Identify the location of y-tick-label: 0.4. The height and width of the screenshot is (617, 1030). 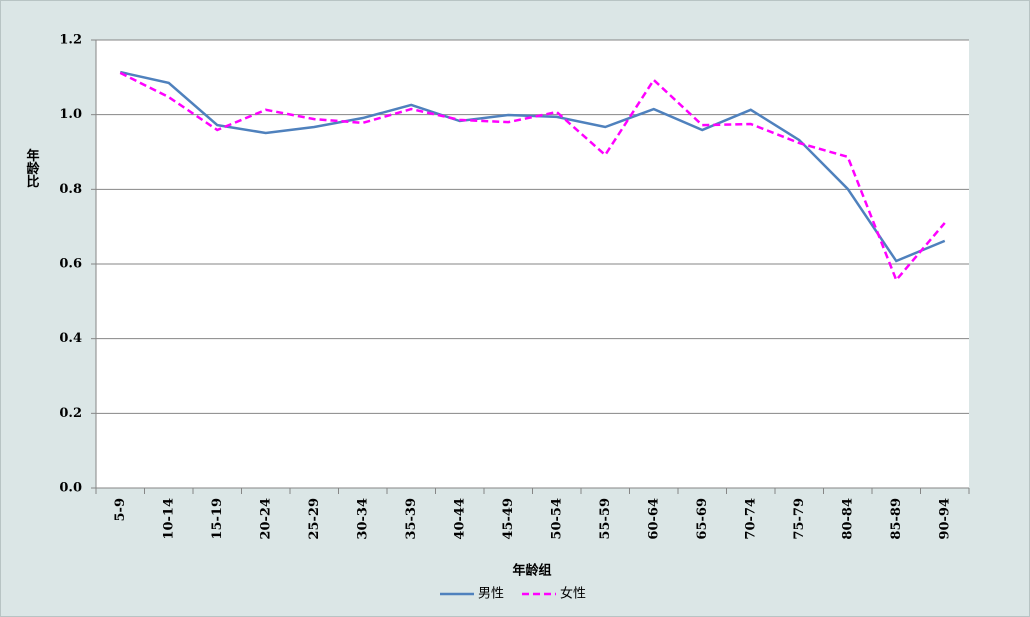
(70, 338).